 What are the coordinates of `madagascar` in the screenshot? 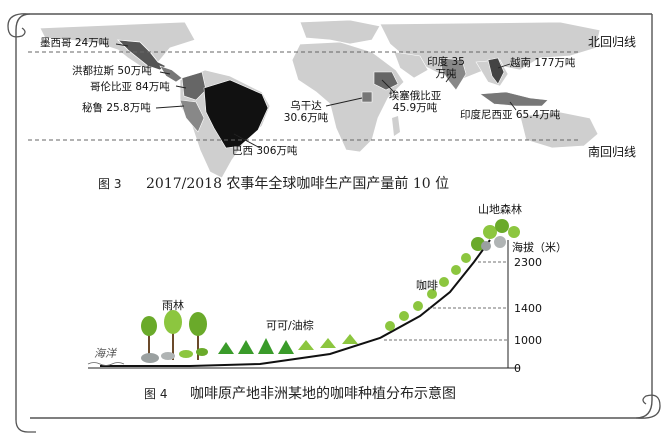 It's located at (396, 126).